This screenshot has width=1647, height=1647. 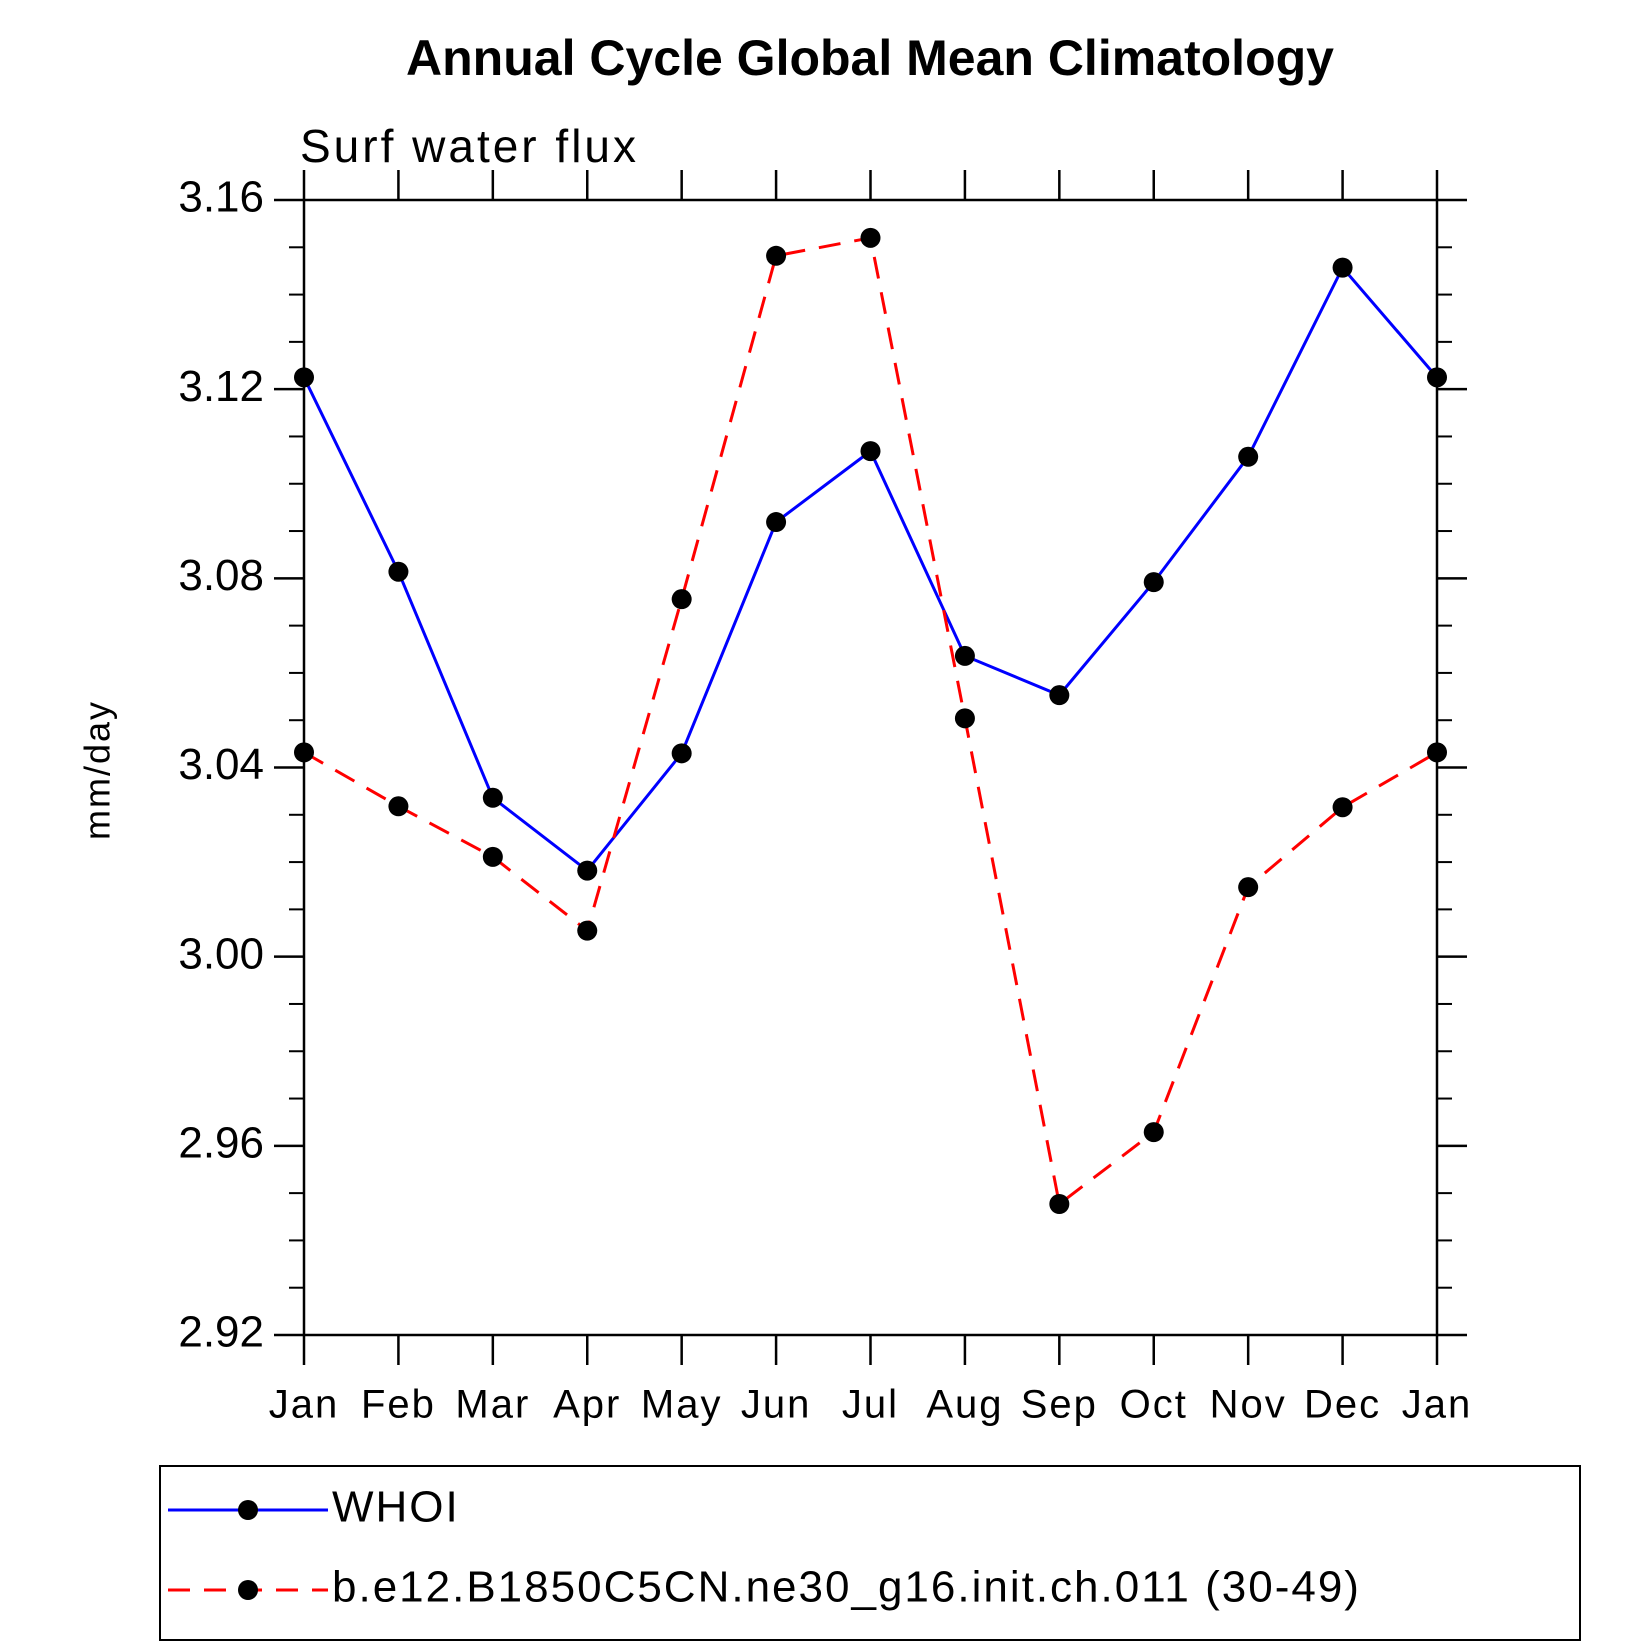 I want to click on y-tick-label: 3.00, so click(x=221, y=953).